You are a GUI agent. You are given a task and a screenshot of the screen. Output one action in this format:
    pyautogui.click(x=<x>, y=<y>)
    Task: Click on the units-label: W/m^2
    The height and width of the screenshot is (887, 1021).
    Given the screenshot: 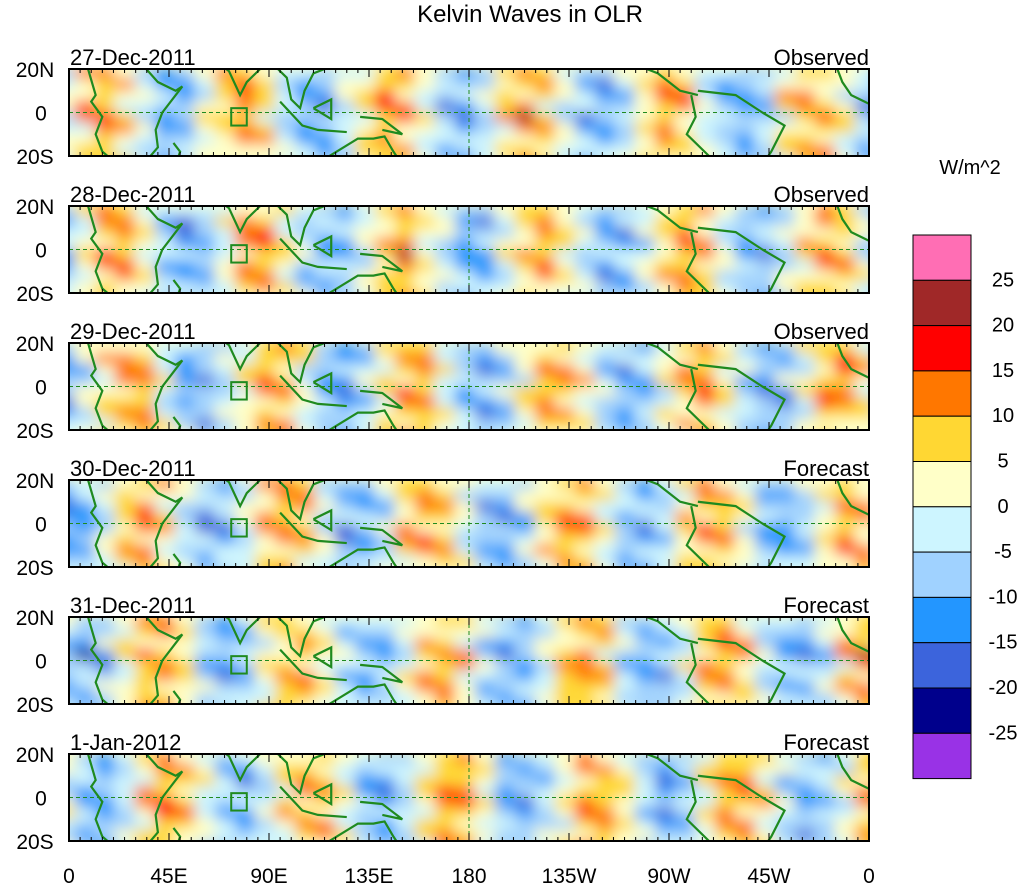 What is the action you would take?
    pyautogui.click(x=970, y=168)
    